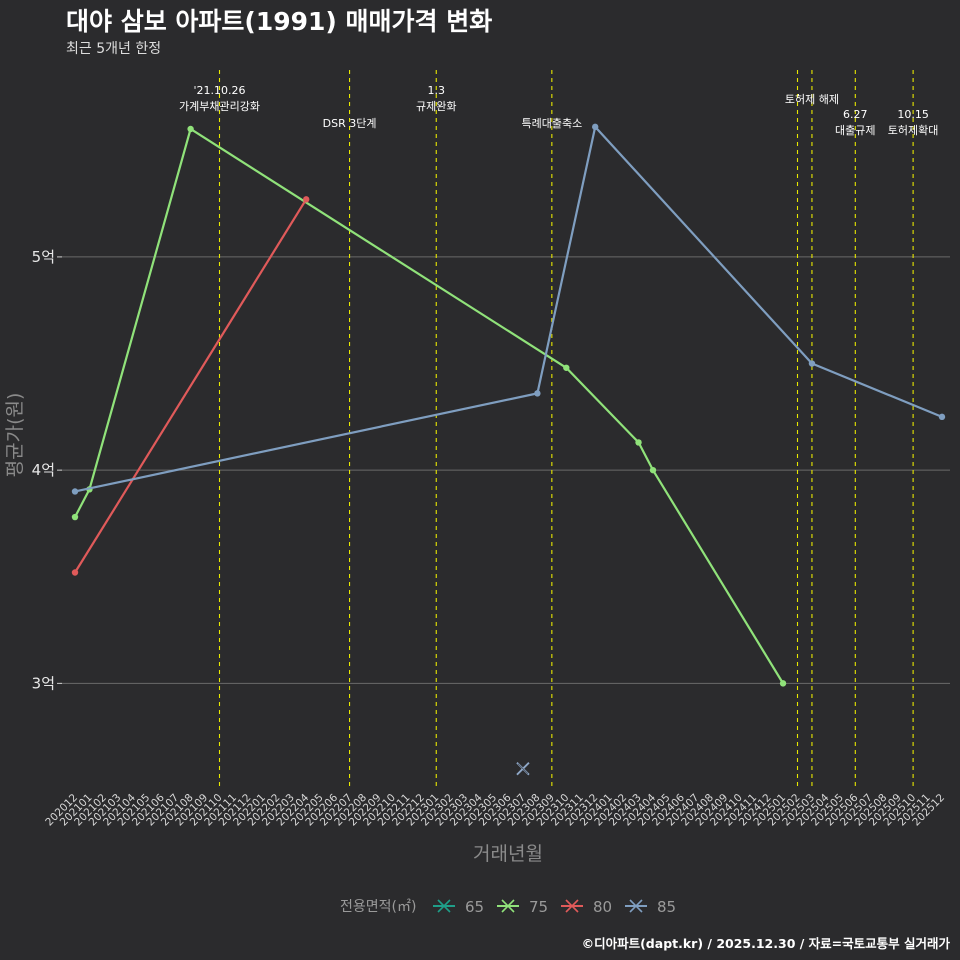  Describe the element at coordinates (43, 257) in the screenshot. I see `y-tick-label: 5억` at that location.